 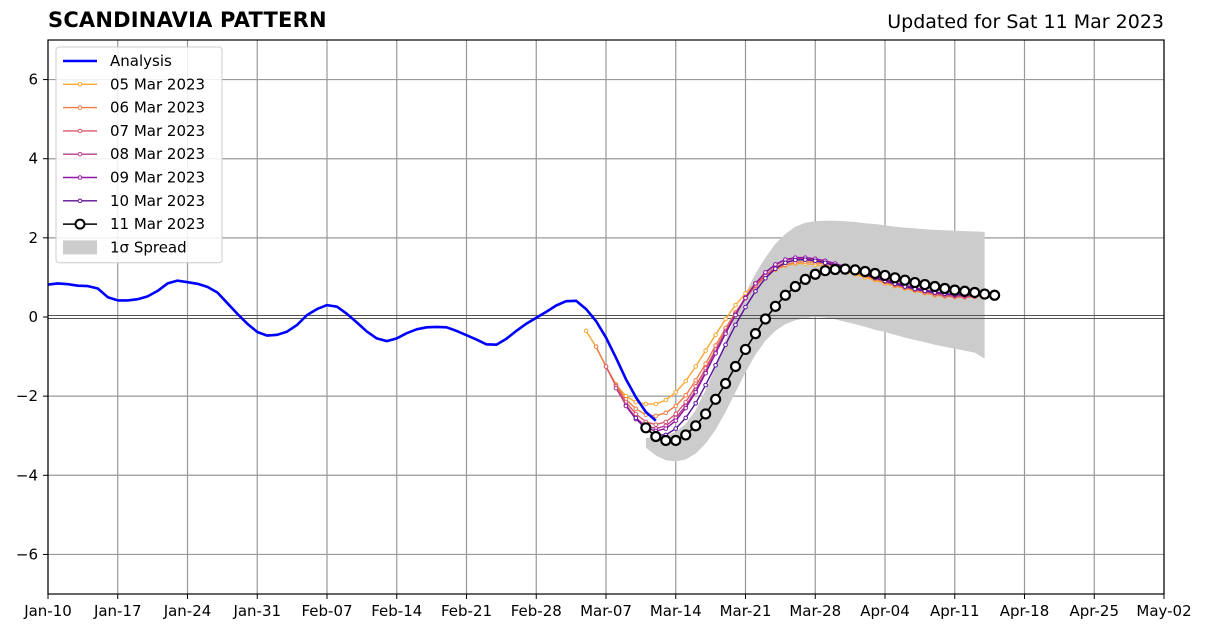 I want to click on y-tick-label: 4, so click(x=33, y=159).